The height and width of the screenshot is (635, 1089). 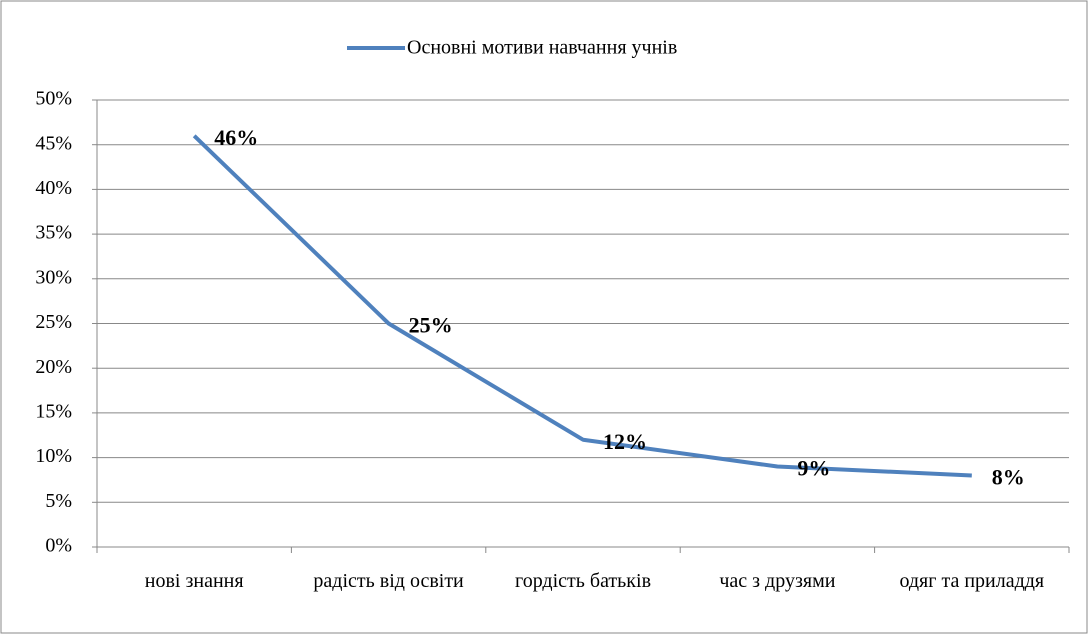 What do you see at coordinates (53, 143) in the screenshot?
I see `y-tick-label: 45%` at bounding box center [53, 143].